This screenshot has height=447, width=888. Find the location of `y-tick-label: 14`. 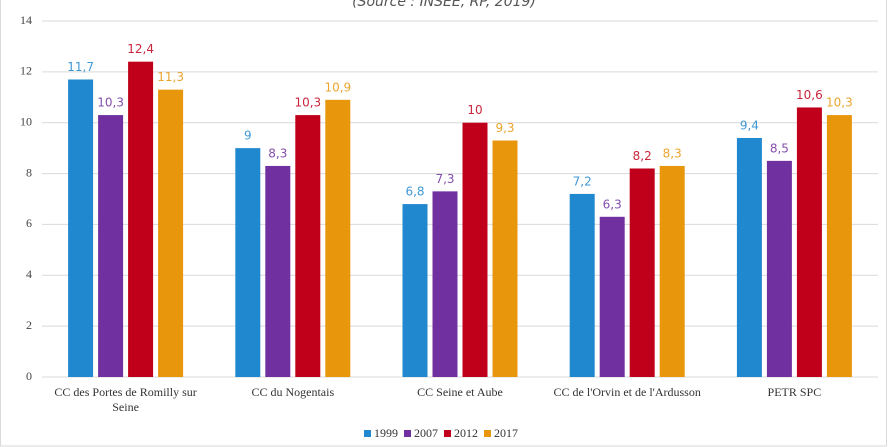

y-tick-label: 14 is located at coordinates (26, 20).